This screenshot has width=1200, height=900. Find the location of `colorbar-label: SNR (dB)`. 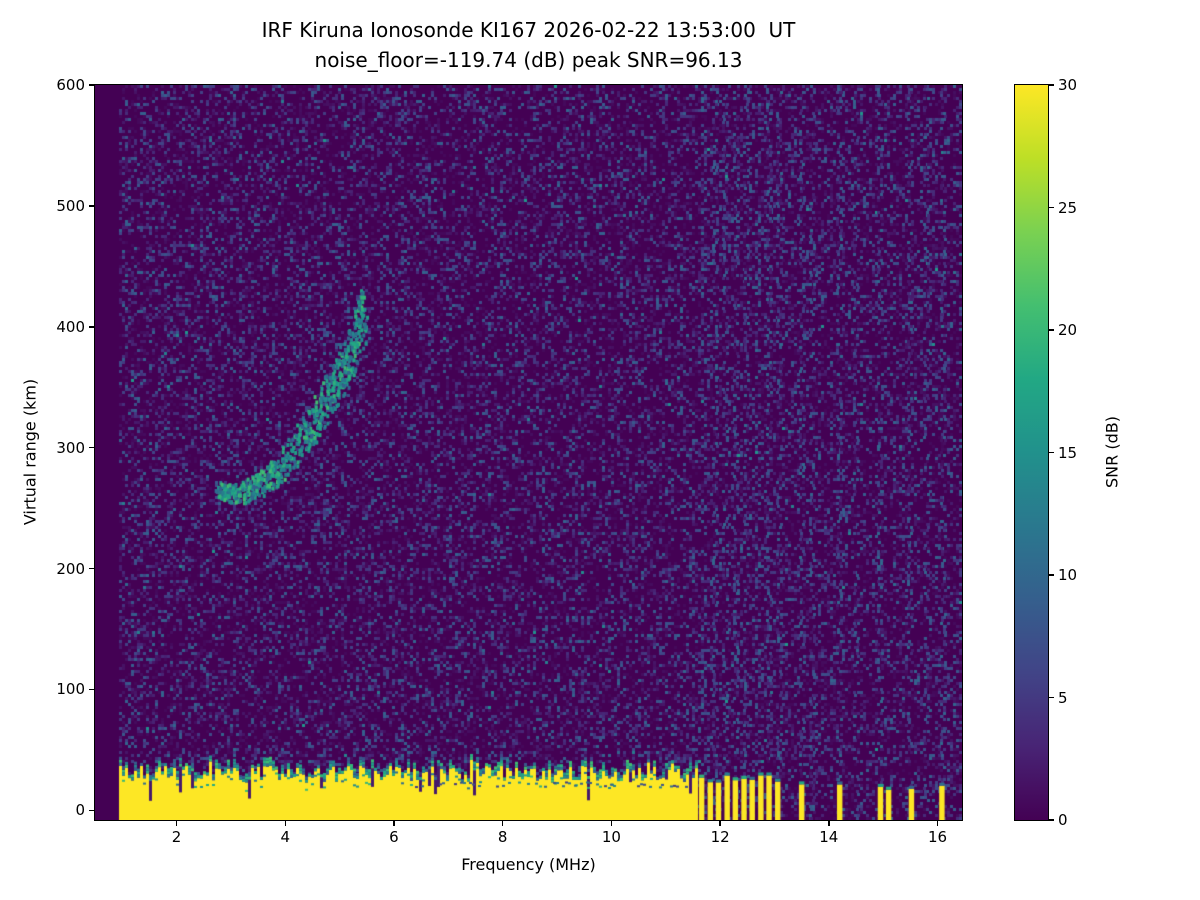

colorbar-label: SNR (dB) is located at coordinates (1112, 452).